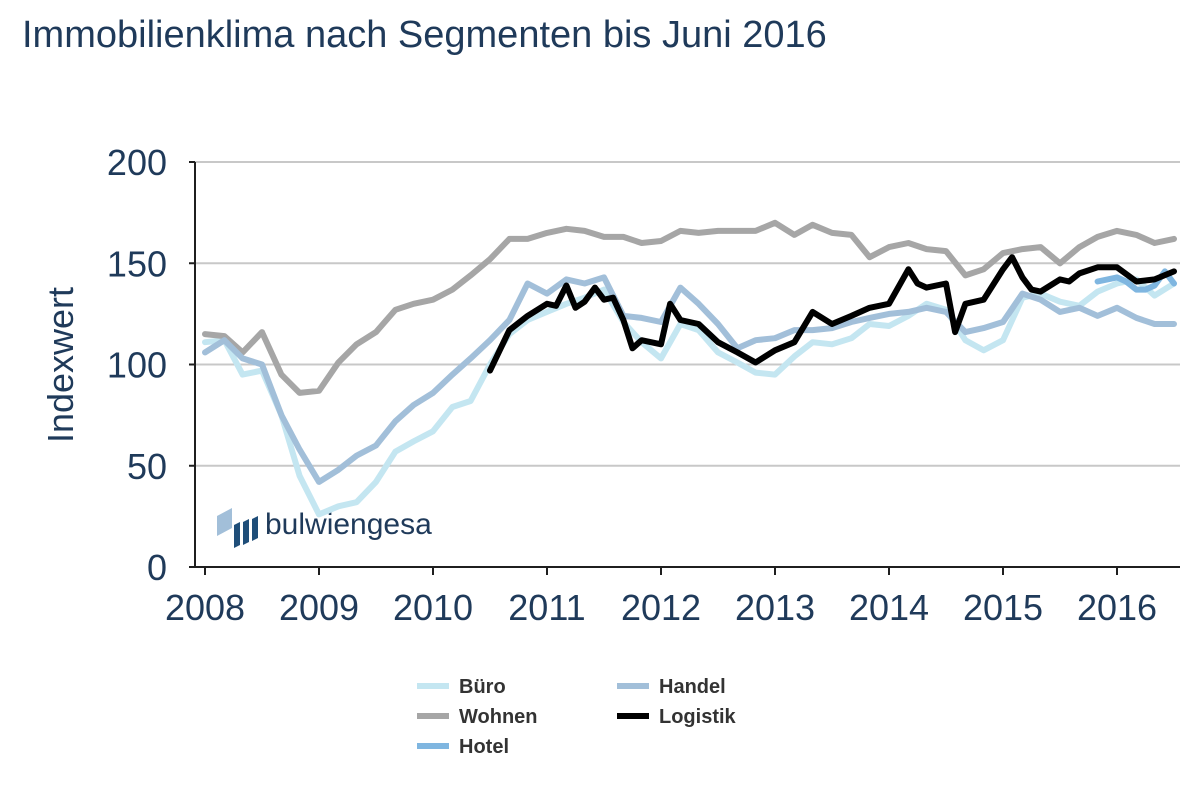 This screenshot has width=1200, height=800. I want to click on legend-label-wohnen: Wohnen, so click(498, 717).